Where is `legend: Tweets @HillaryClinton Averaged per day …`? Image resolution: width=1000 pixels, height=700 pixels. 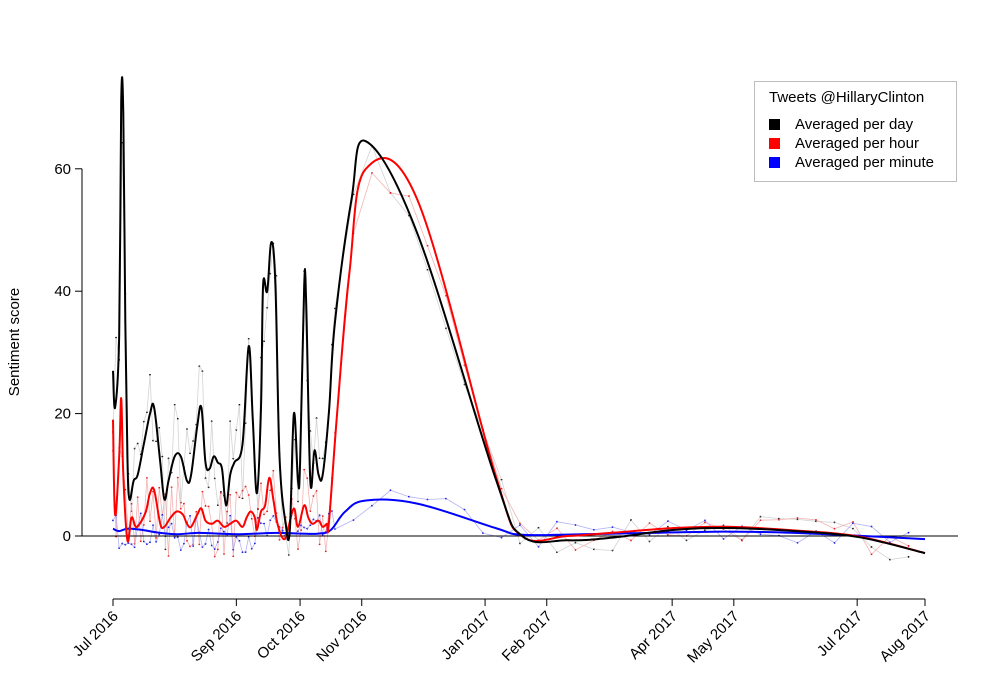
legend: Tweets @HillaryClinton Averaged per day … is located at coordinates (855, 131).